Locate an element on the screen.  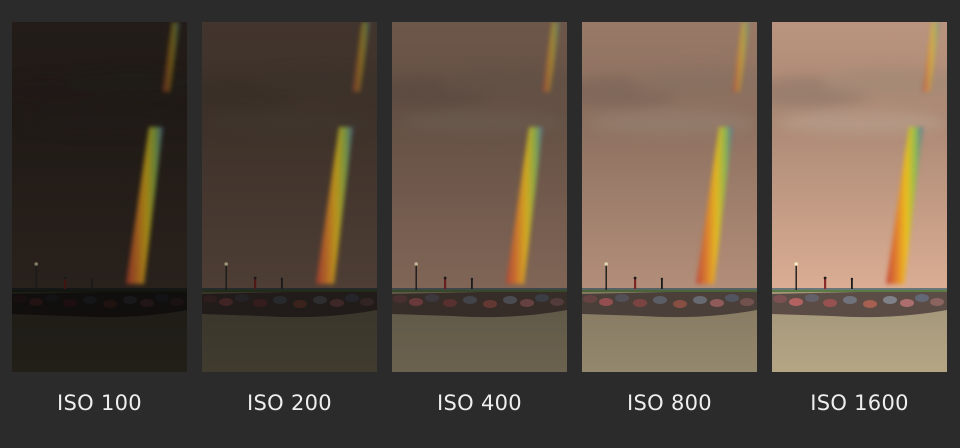
iso-label: ISO 400 is located at coordinates (479, 403).